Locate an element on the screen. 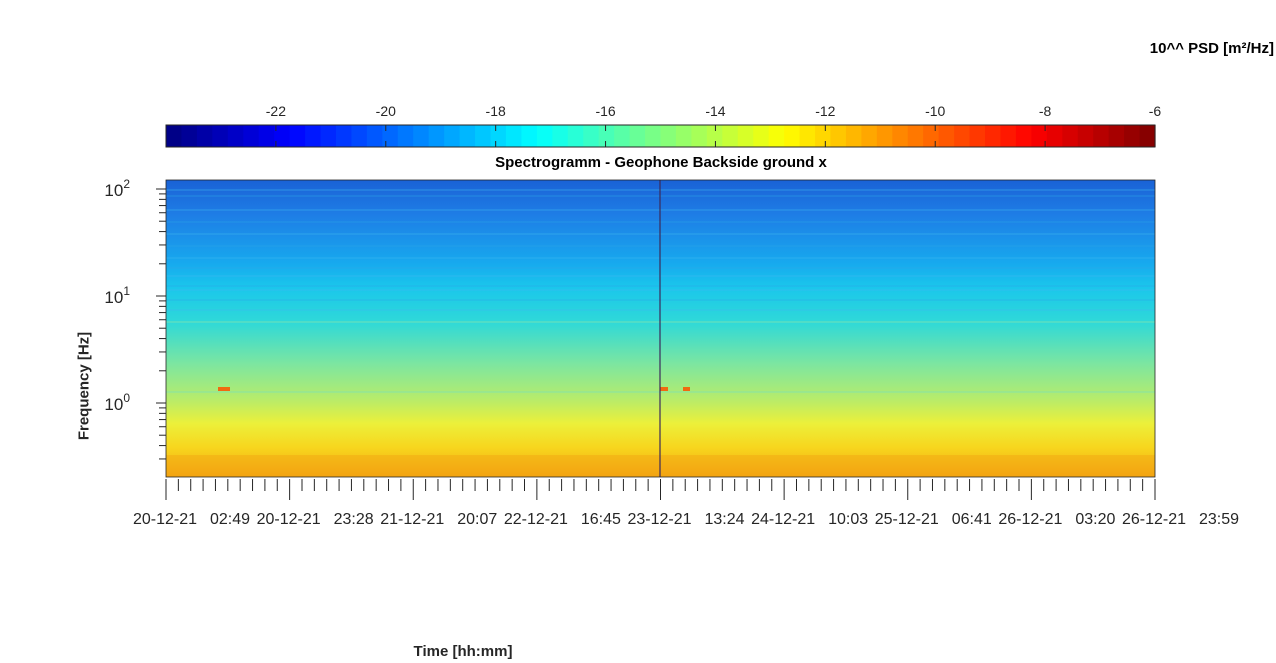  x-tick-date: 24-12-21 is located at coordinates (783, 519).